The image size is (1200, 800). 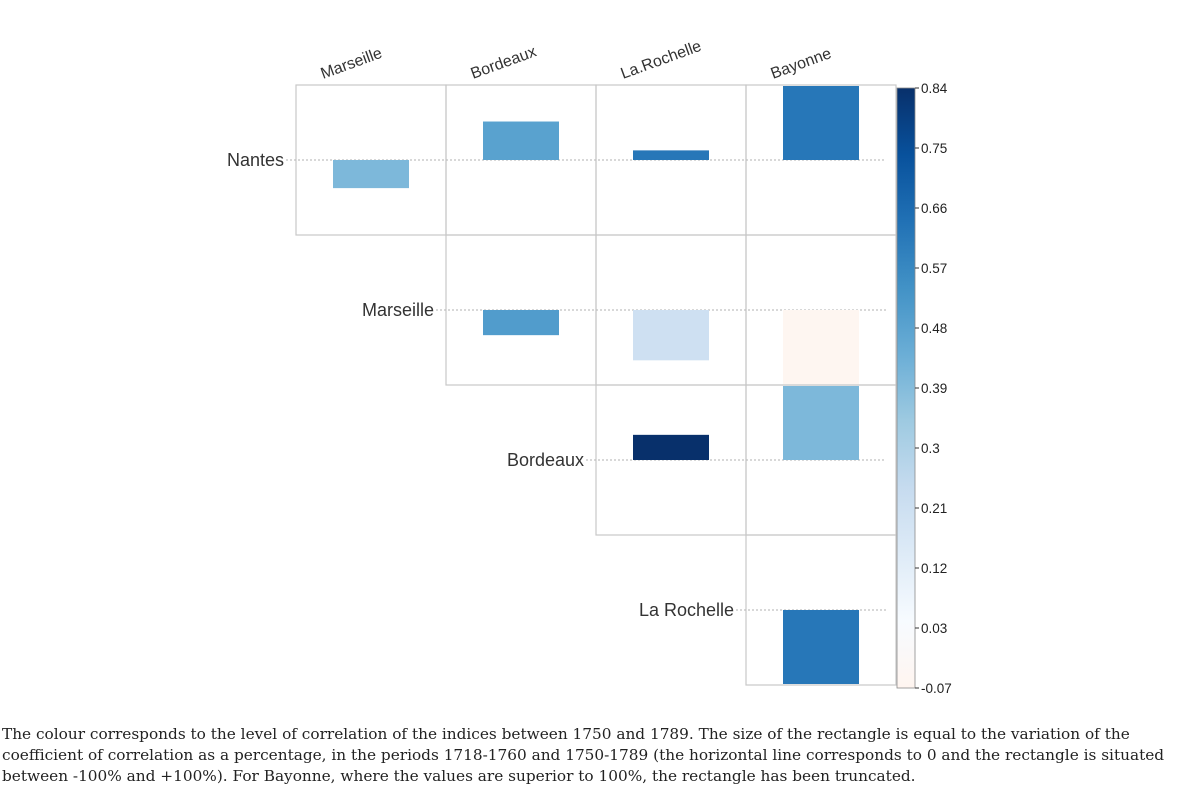 I want to click on colorbar-tick-label: 0.21, so click(x=934, y=508).